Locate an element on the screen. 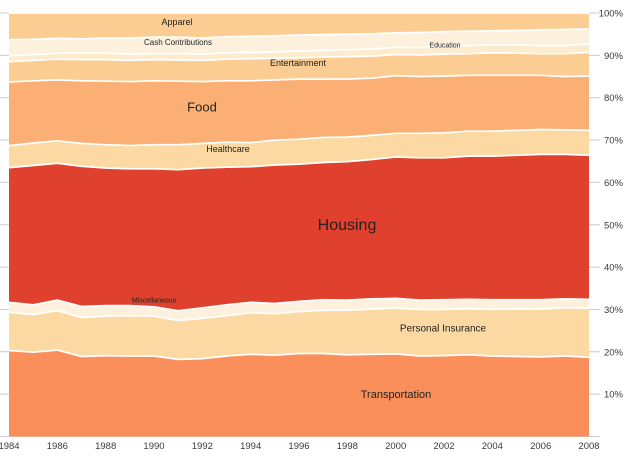 The image size is (625, 460). boundary-healthcare is located at coordinates (299, 137).